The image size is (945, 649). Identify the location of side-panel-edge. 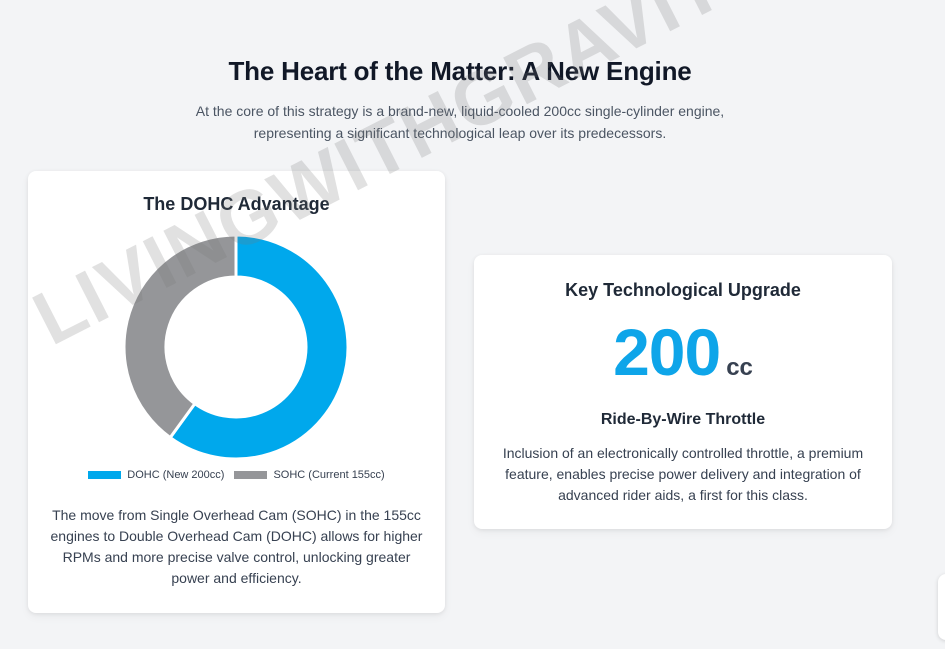
(941, 607).